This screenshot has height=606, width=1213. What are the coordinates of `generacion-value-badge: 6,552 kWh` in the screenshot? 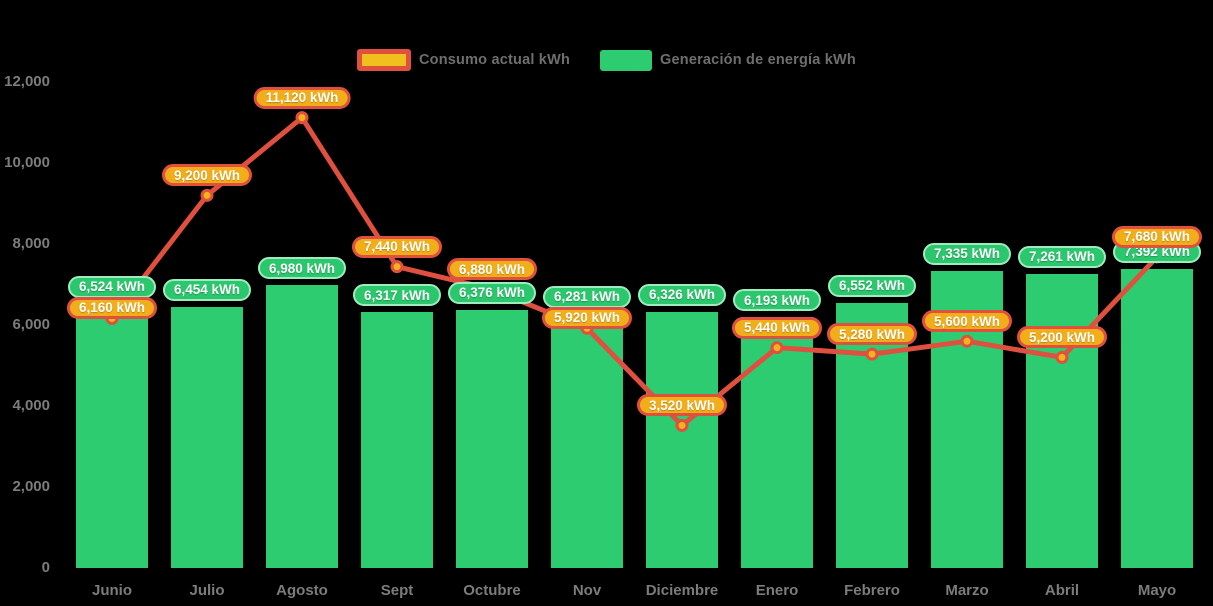 It's located at (872, 285).